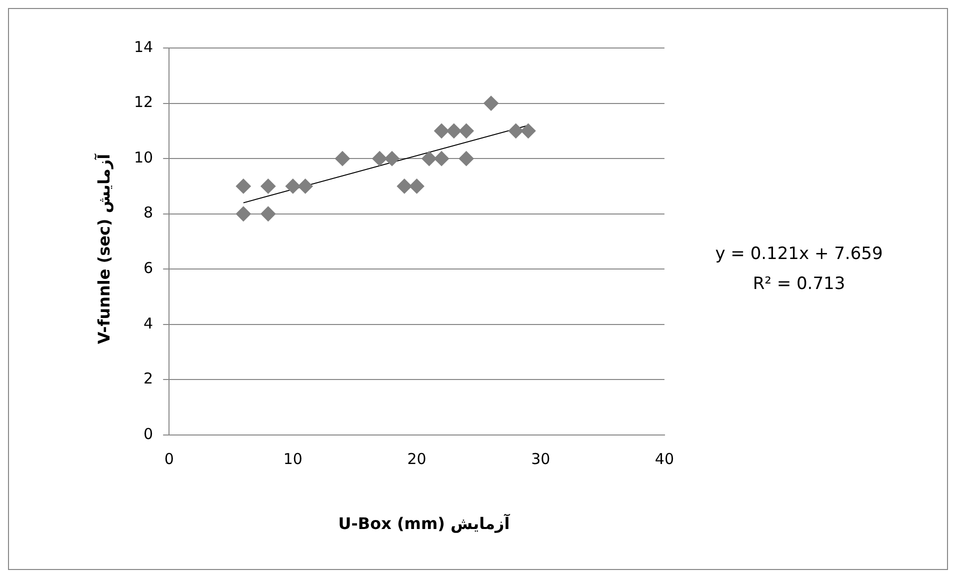 The height and width of the screenshot is (580, 958). Describe the element at coordinates (149, 268) in the screenshot. I see `y-tick-label: 6` at that location.